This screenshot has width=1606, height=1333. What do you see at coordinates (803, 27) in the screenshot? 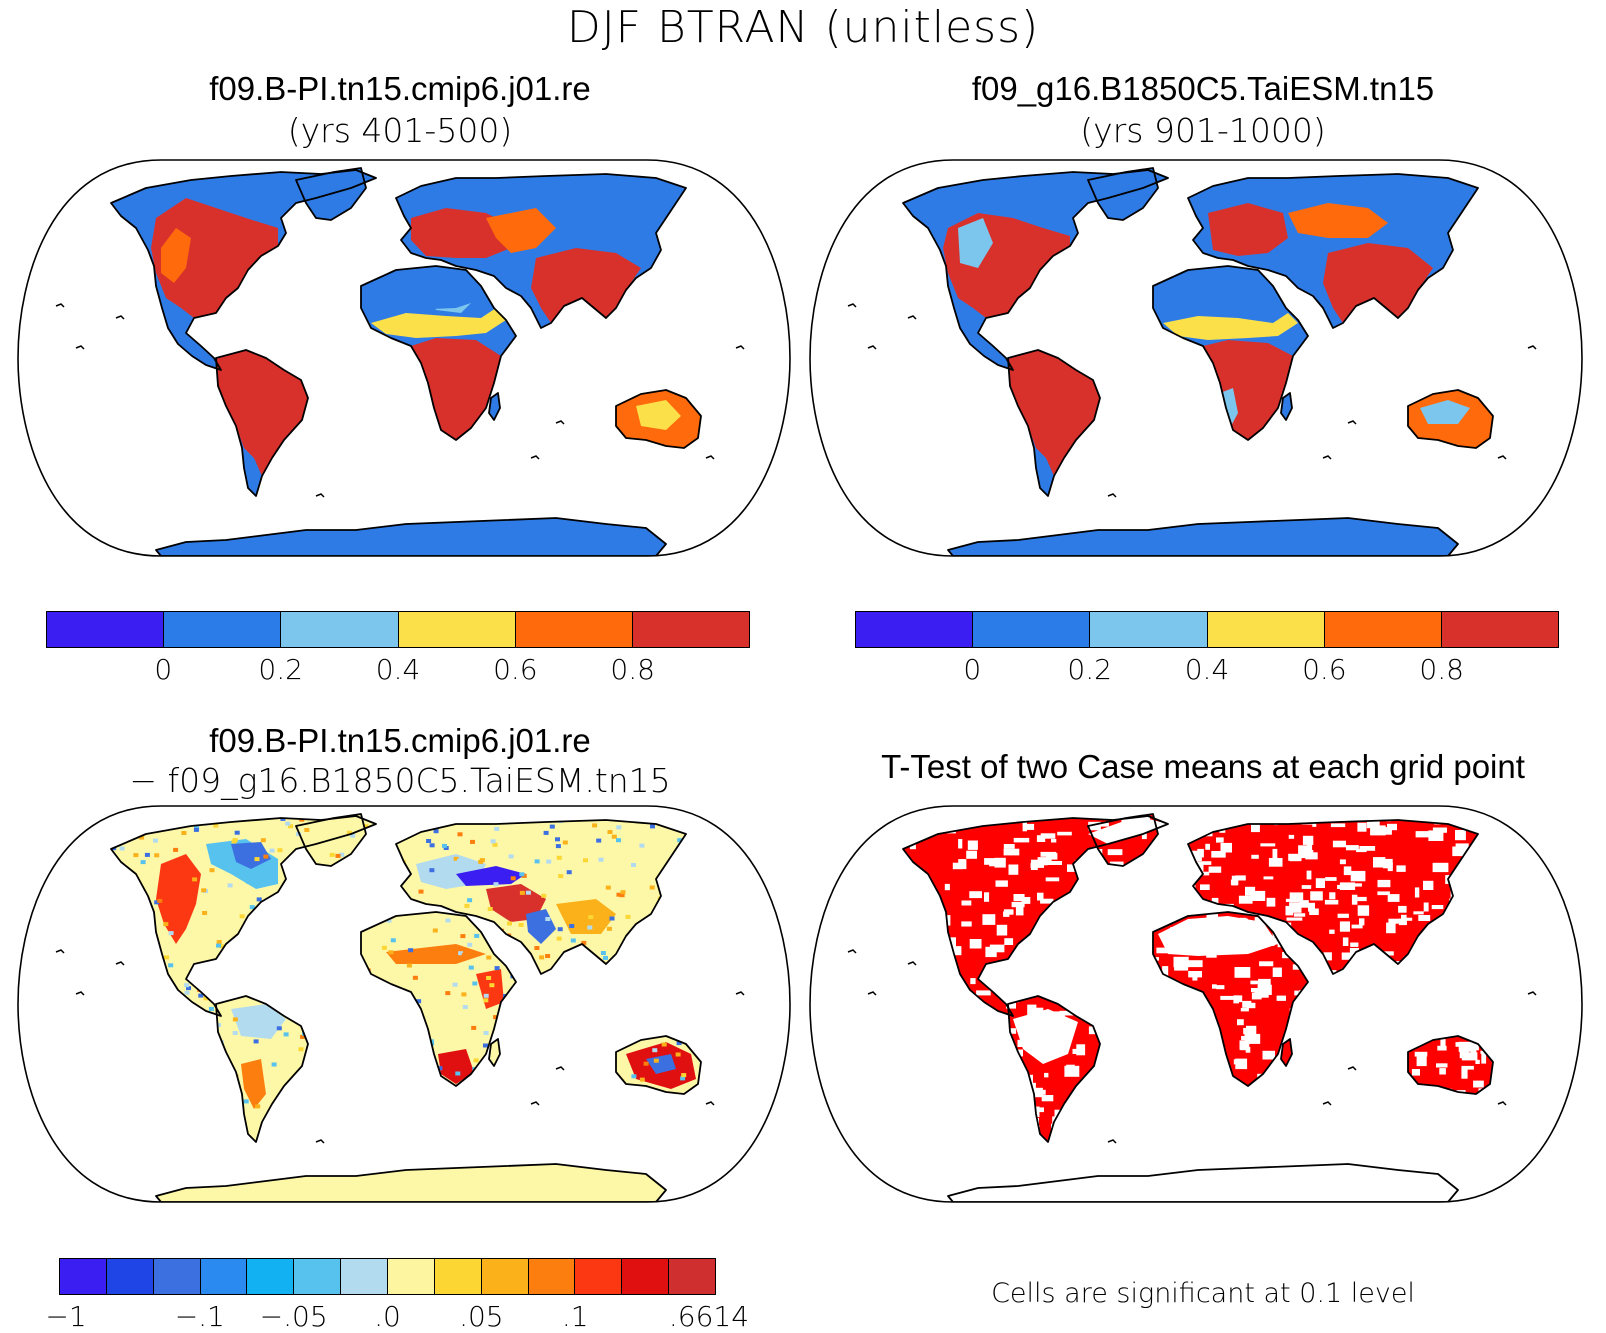
I see `figure-title: DJF BTRAN (unitless)` at bounding box center [803, 27].